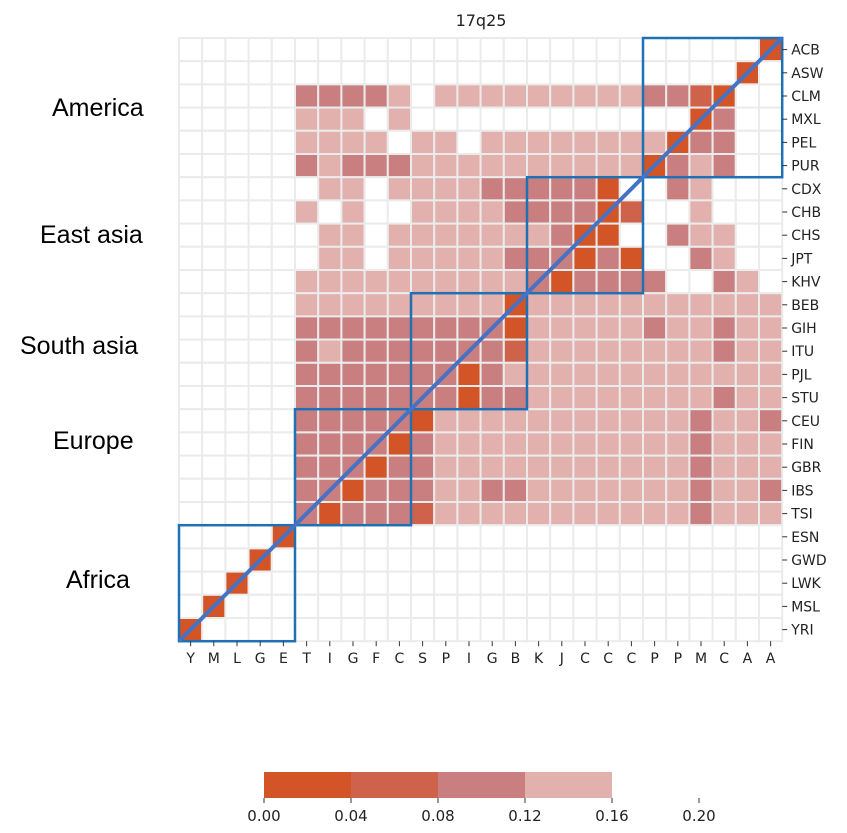 The width and height of the screenshot is (847, 833). Describe the element at coordinates (802, 352) in the screenshot. I see `row-label: ITU` at that location.